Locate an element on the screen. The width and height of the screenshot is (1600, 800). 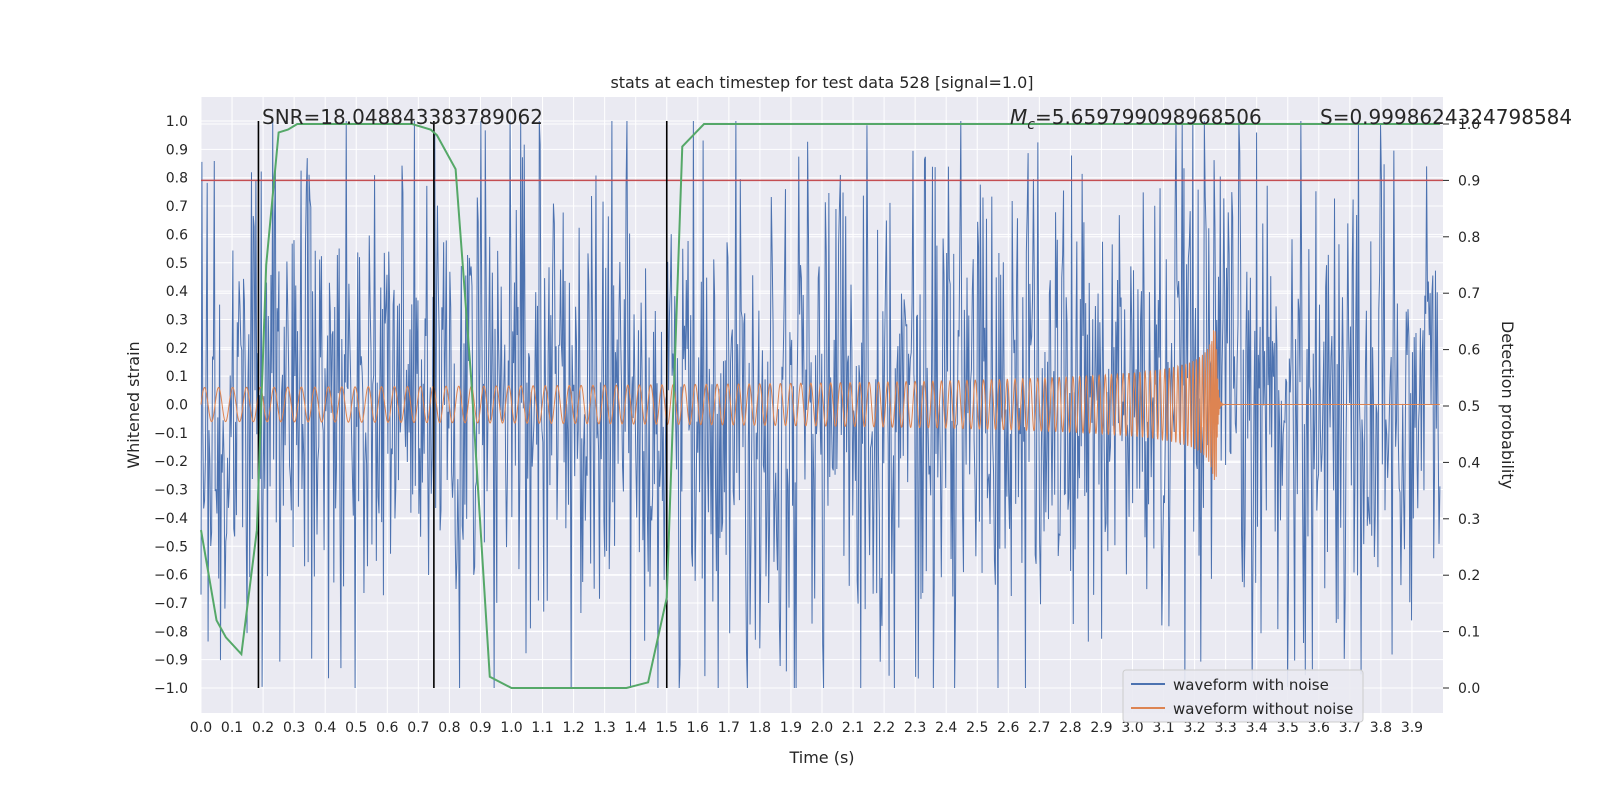
x-tick-label: 1.4 is located at coordinates (636, 728).